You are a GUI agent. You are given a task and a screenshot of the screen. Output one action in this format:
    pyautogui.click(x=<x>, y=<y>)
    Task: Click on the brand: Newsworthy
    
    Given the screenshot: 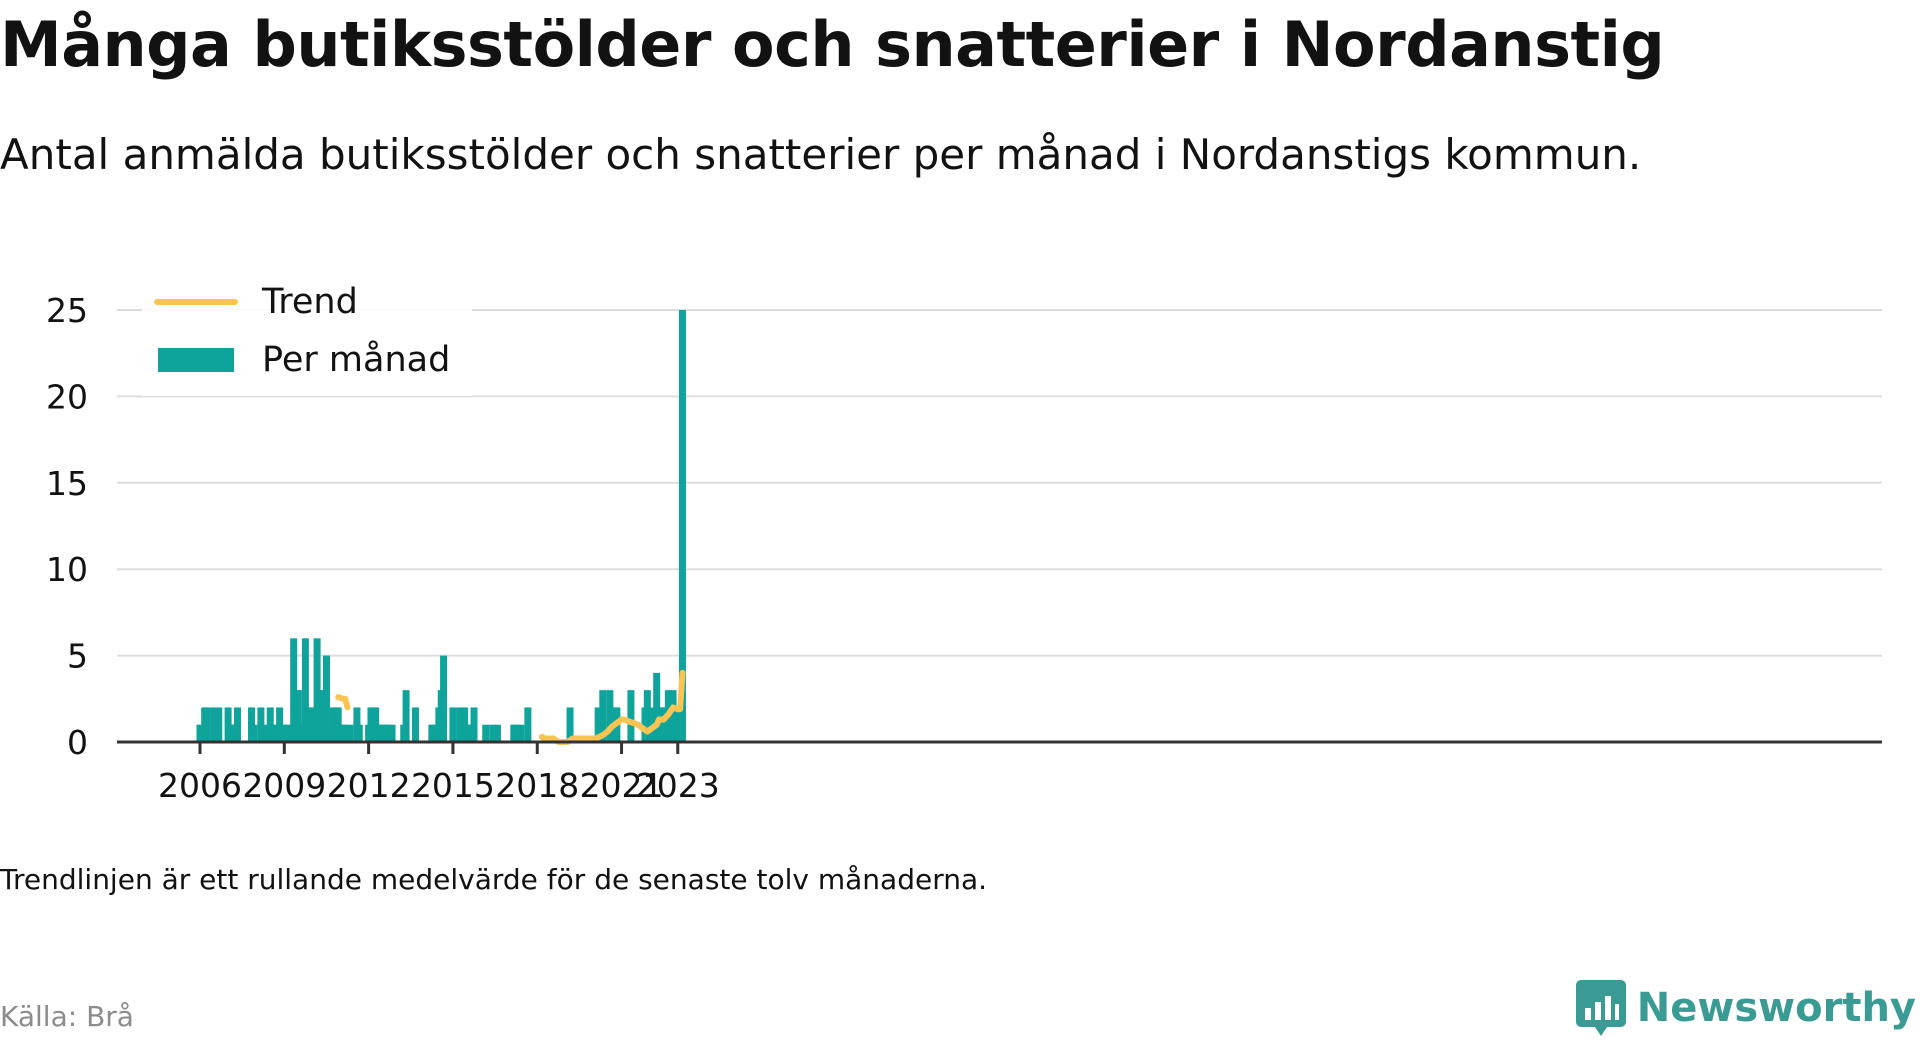 What is the action you would take?
    pyautogui.click(x=1745, y=1008)
    